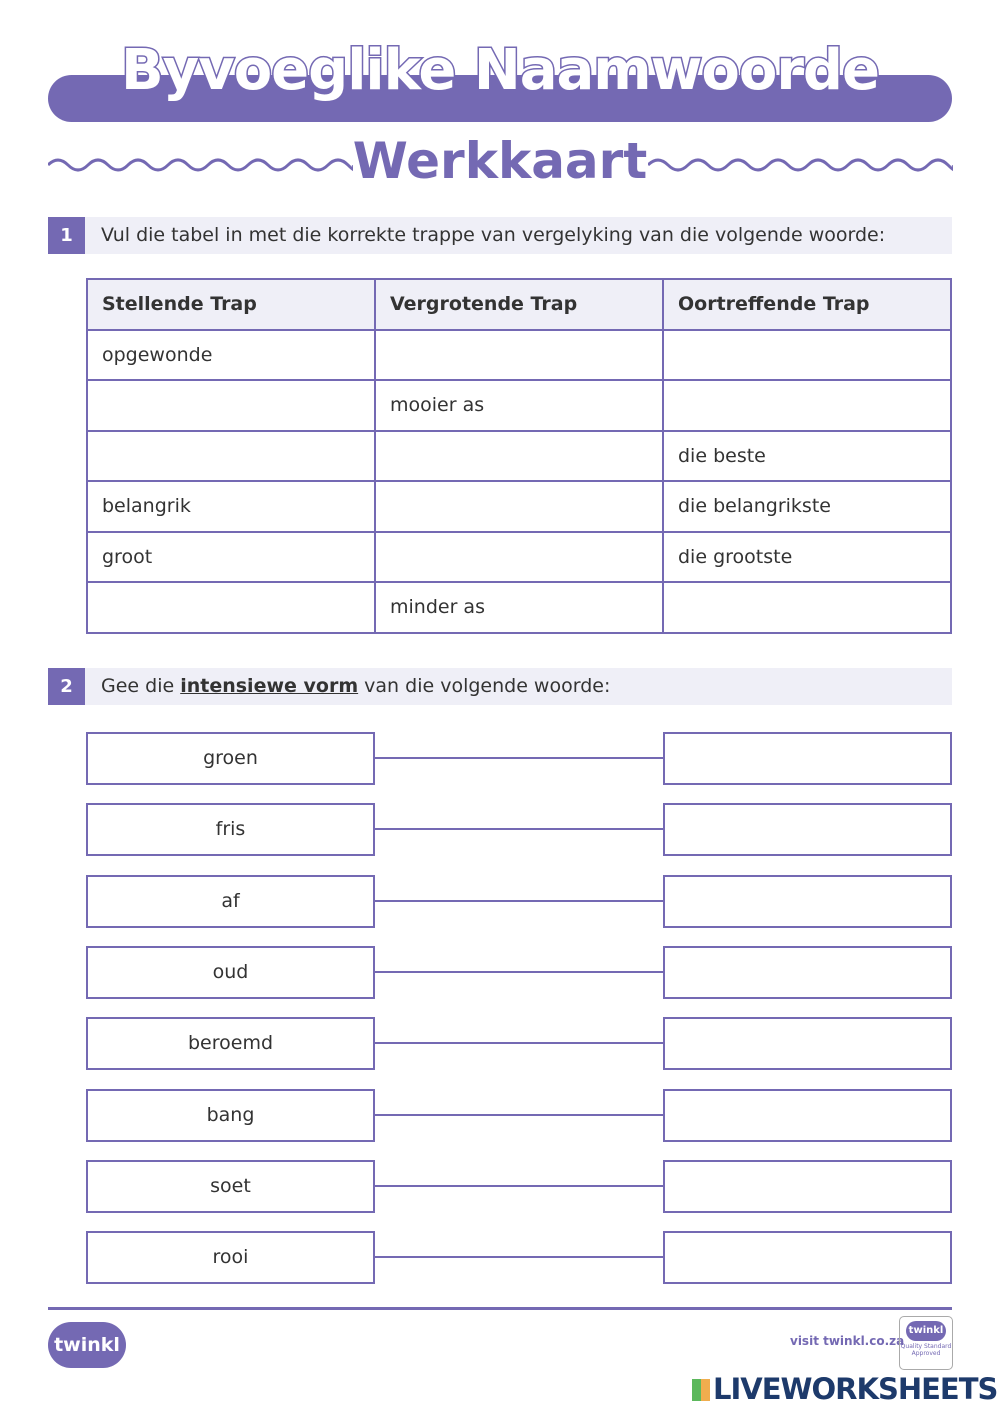  What do you see at coordinates (230, 1258) in the screenshot?
I see `word-box: rooi` at bounding box center [230, 1258].